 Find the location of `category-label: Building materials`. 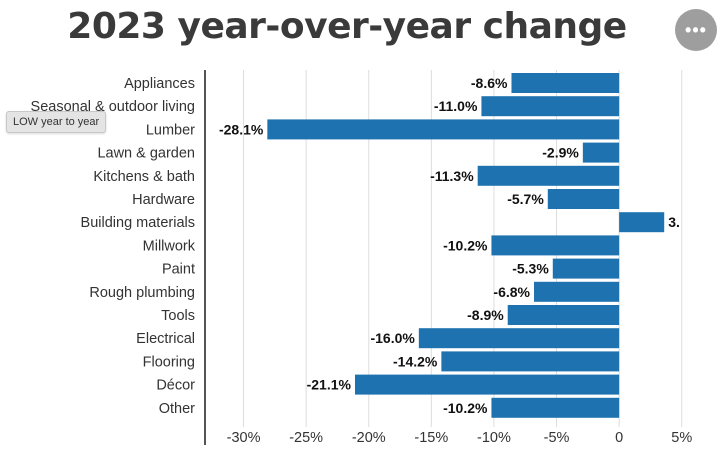

category-label: Building materials is located at coordinates (138, 223).